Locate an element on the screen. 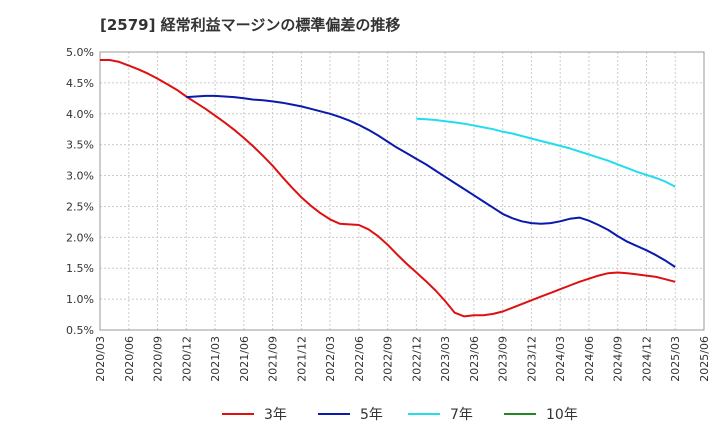  x-tick-label: 2022/09 is located at coordinates (388, 359).